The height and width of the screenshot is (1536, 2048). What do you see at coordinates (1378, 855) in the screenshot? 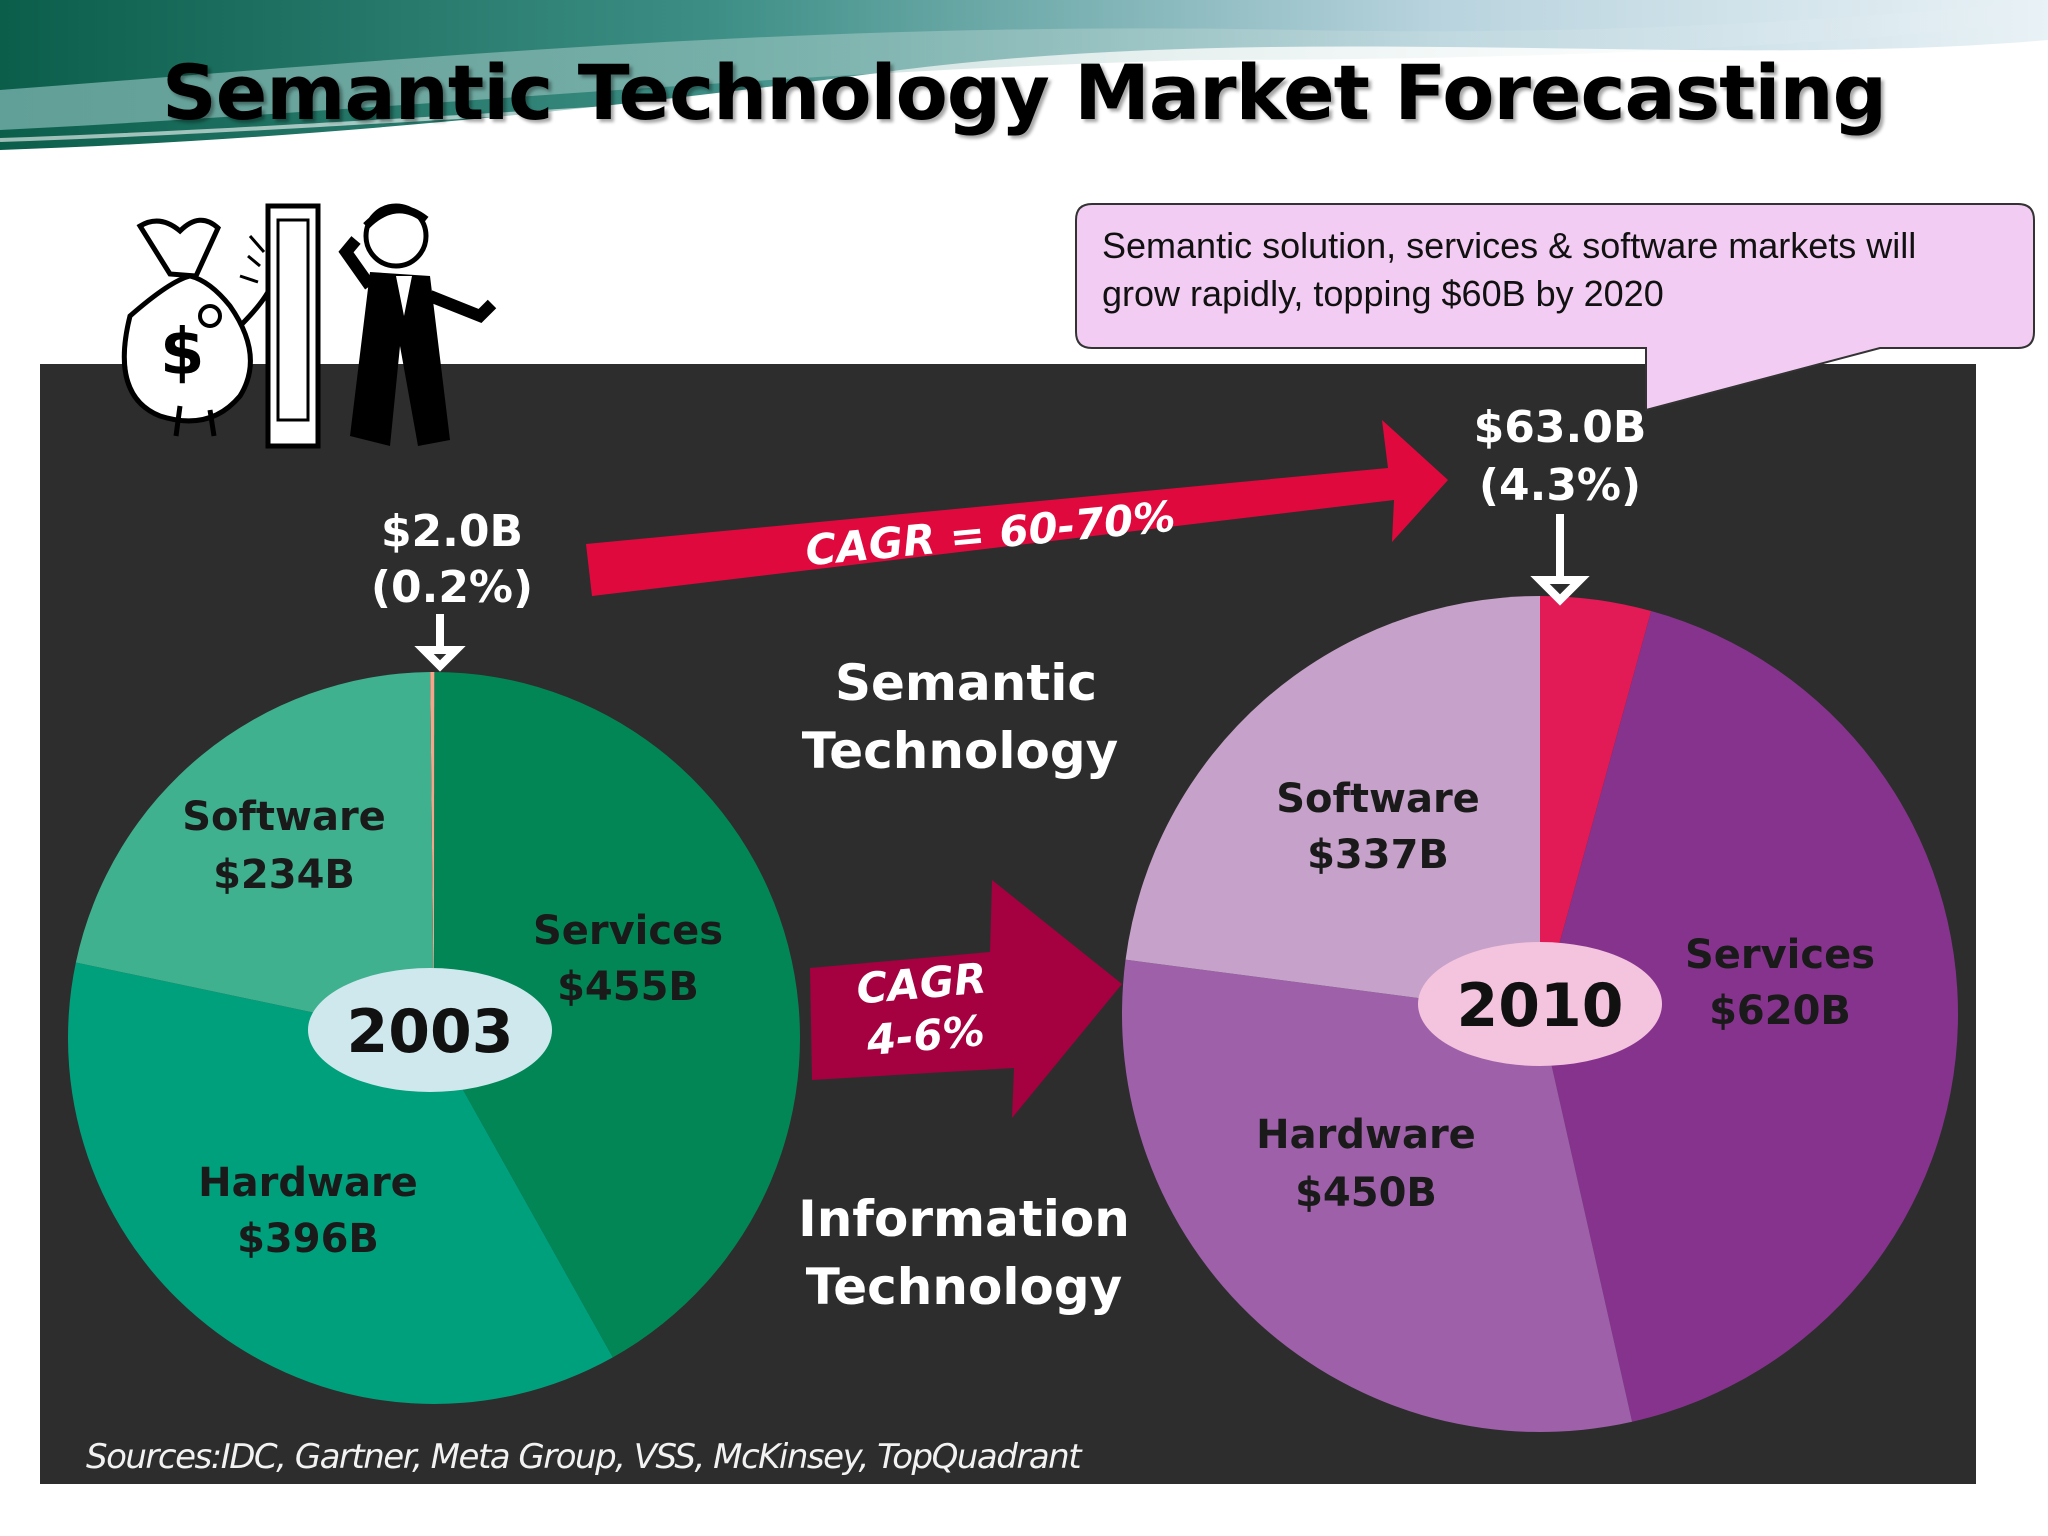
I see `pie-2010-value-software: $337B` at bounding box center [1378, 855].